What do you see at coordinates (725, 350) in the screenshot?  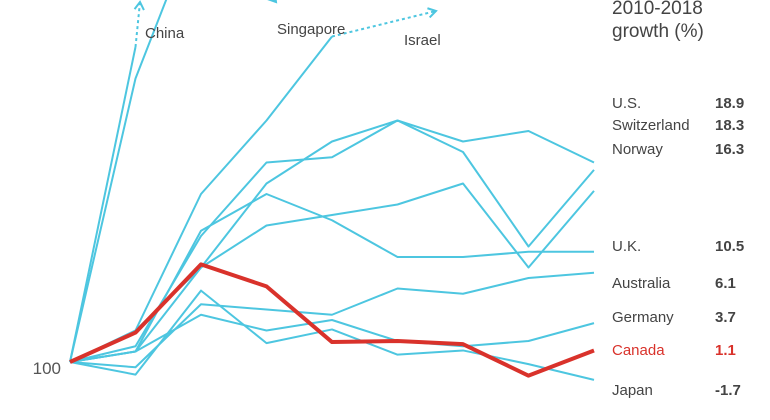 I see `growth-value-canada: 1.1` at bounding box center [725, 350].